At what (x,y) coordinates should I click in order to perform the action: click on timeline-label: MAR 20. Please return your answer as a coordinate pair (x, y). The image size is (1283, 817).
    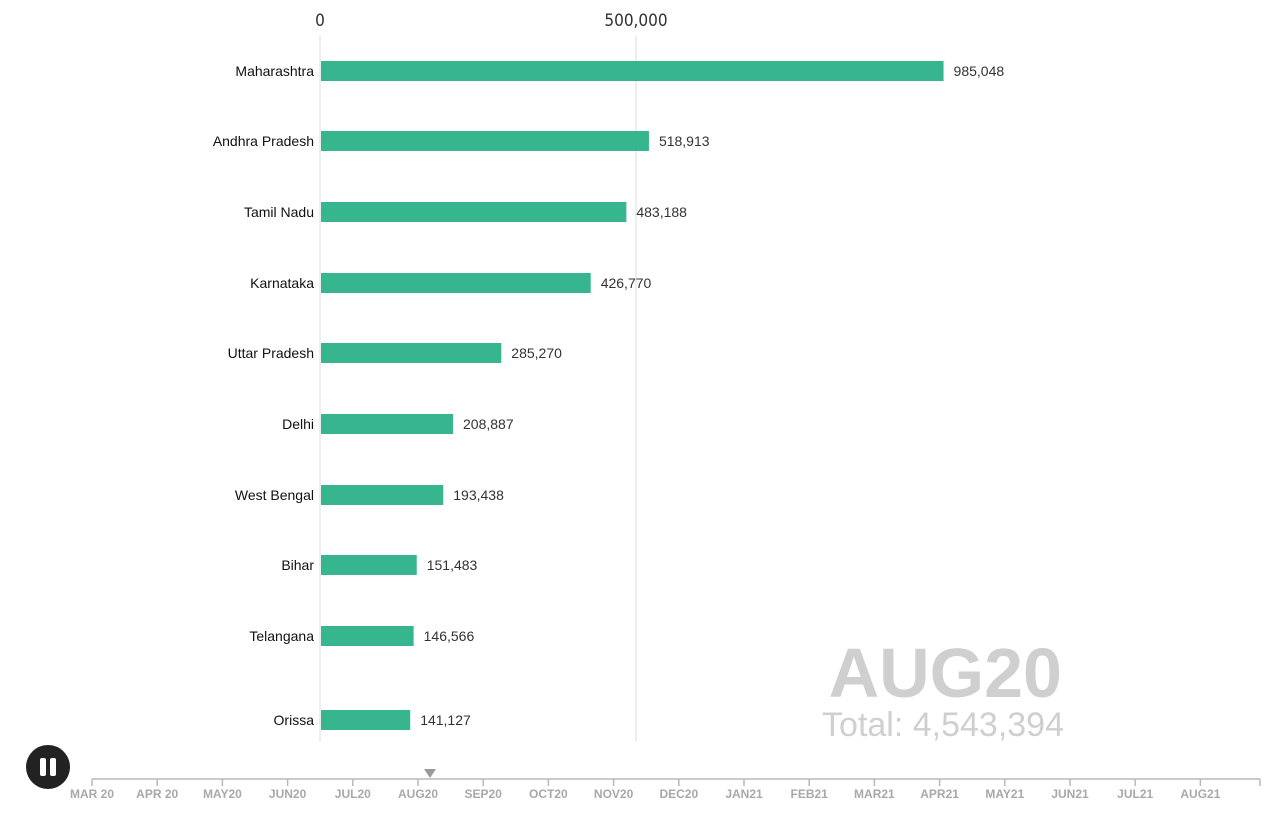
    Looking at the image, I should click on (92, 794).